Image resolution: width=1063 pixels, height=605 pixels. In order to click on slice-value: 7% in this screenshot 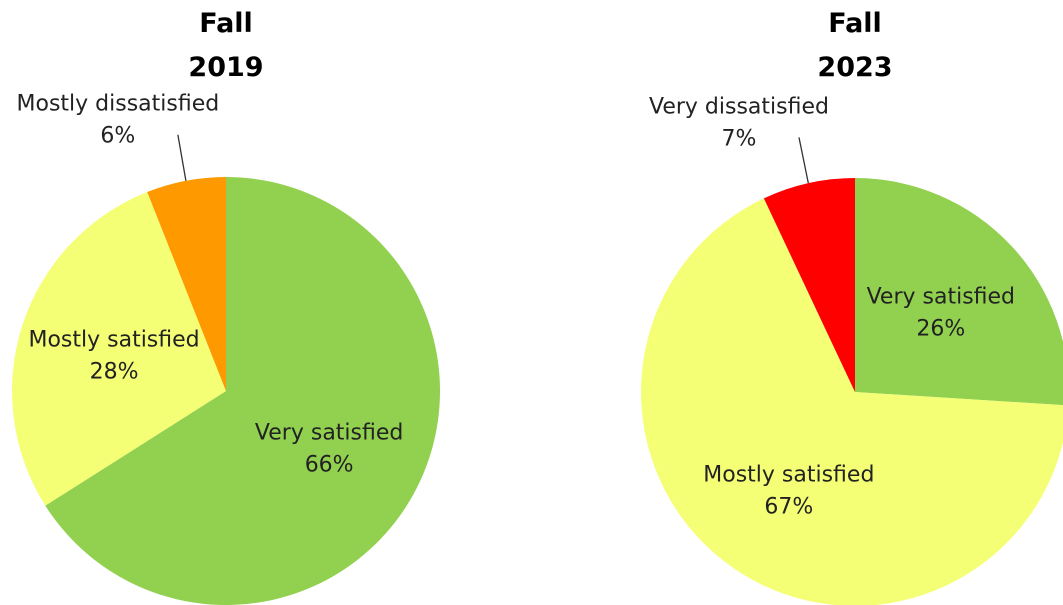, I will do `click(739, 138)`.